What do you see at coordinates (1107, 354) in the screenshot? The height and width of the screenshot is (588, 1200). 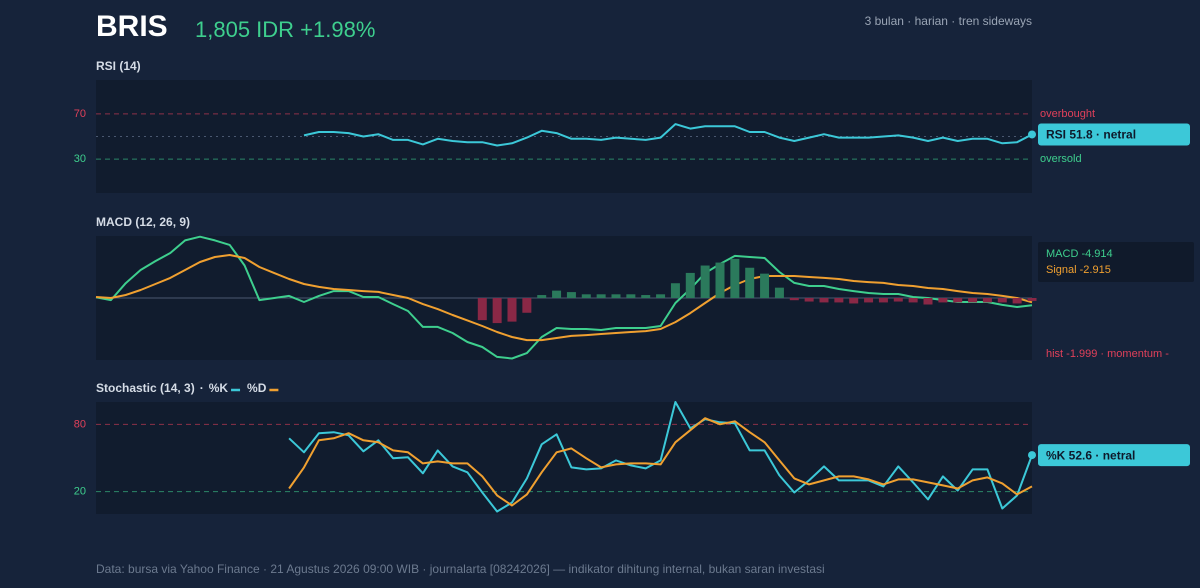 I see `hist-note: hist -1.999 · momentum -` at bounding box center [1107, 354].